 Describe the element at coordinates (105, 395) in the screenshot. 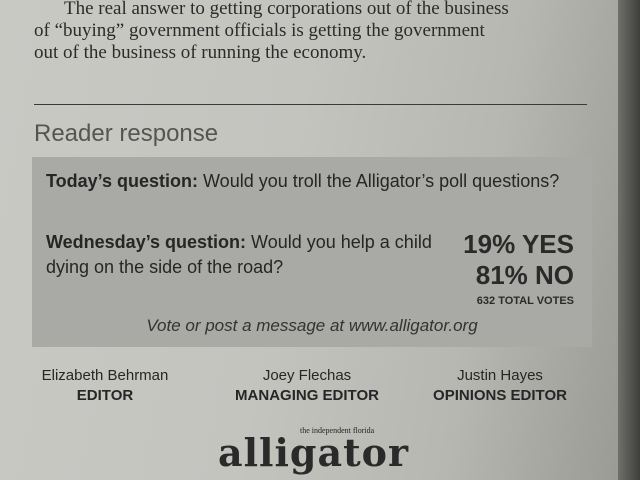

I see `staff-role: EDITOR` at that location.